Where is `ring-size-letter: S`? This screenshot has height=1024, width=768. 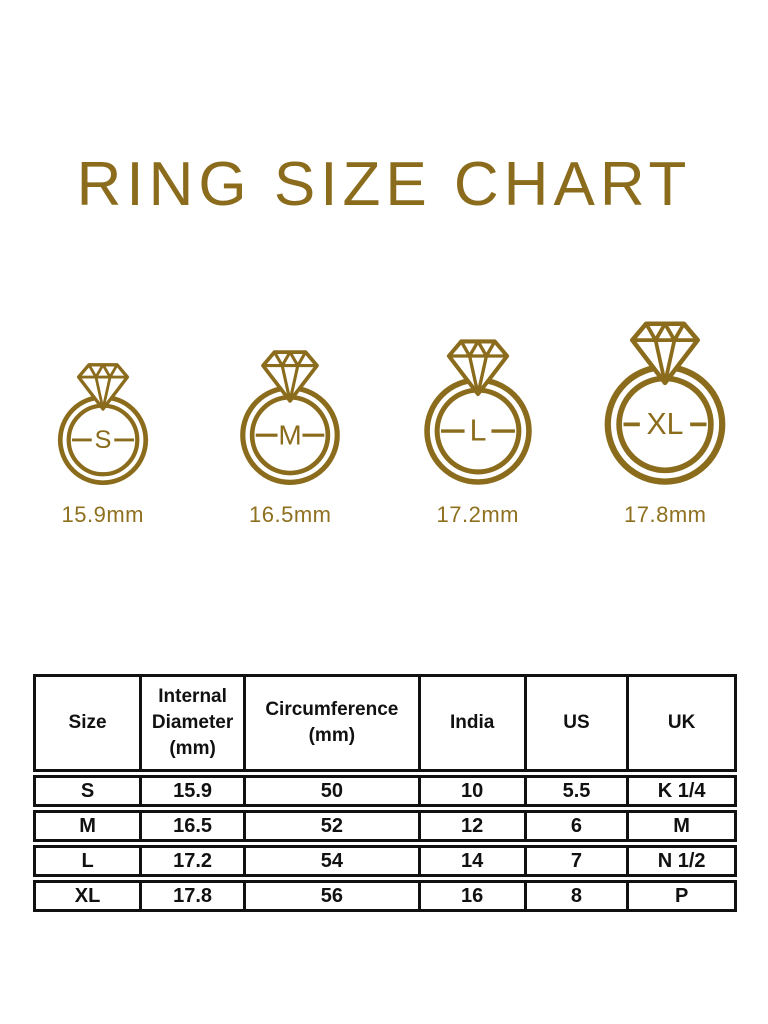
ring-size-letter: S is located at coordinates (102, 440).